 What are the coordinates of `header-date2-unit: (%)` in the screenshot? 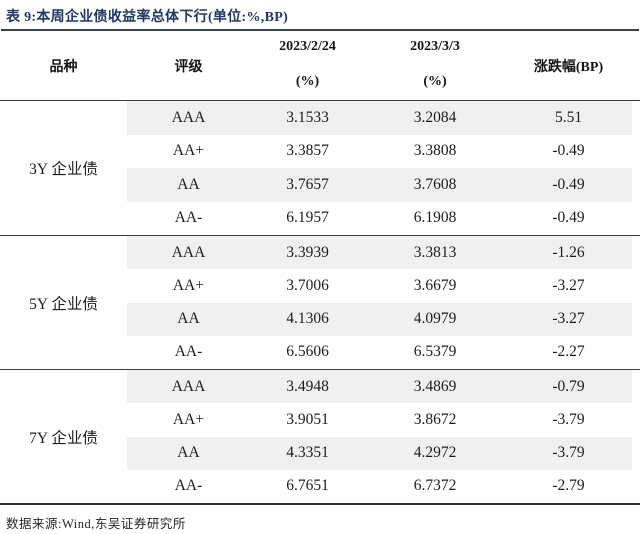 It's located at (435, 81).